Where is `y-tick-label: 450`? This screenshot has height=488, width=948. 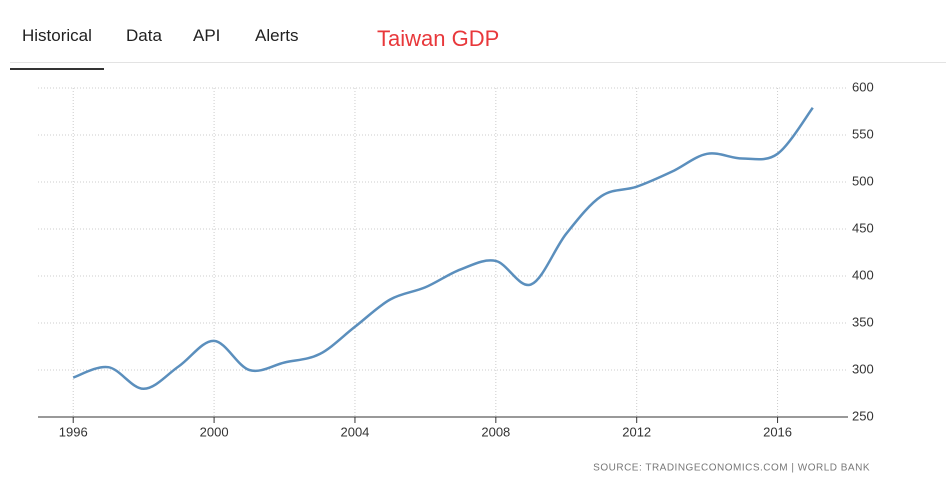
y-tick-label: 450 is located at coordinates (863, 227).